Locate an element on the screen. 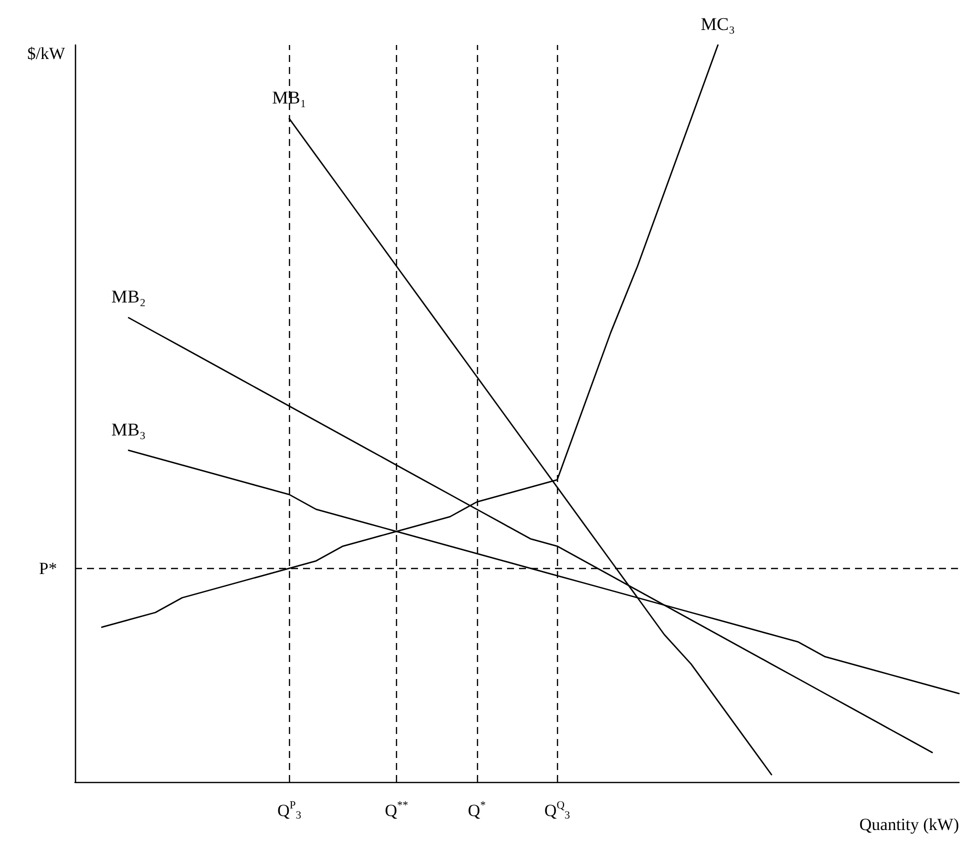 The height and width of the screenshot is (841, 977). x-axis-title: Quantity (kW) is located at coordinates (909, 824).